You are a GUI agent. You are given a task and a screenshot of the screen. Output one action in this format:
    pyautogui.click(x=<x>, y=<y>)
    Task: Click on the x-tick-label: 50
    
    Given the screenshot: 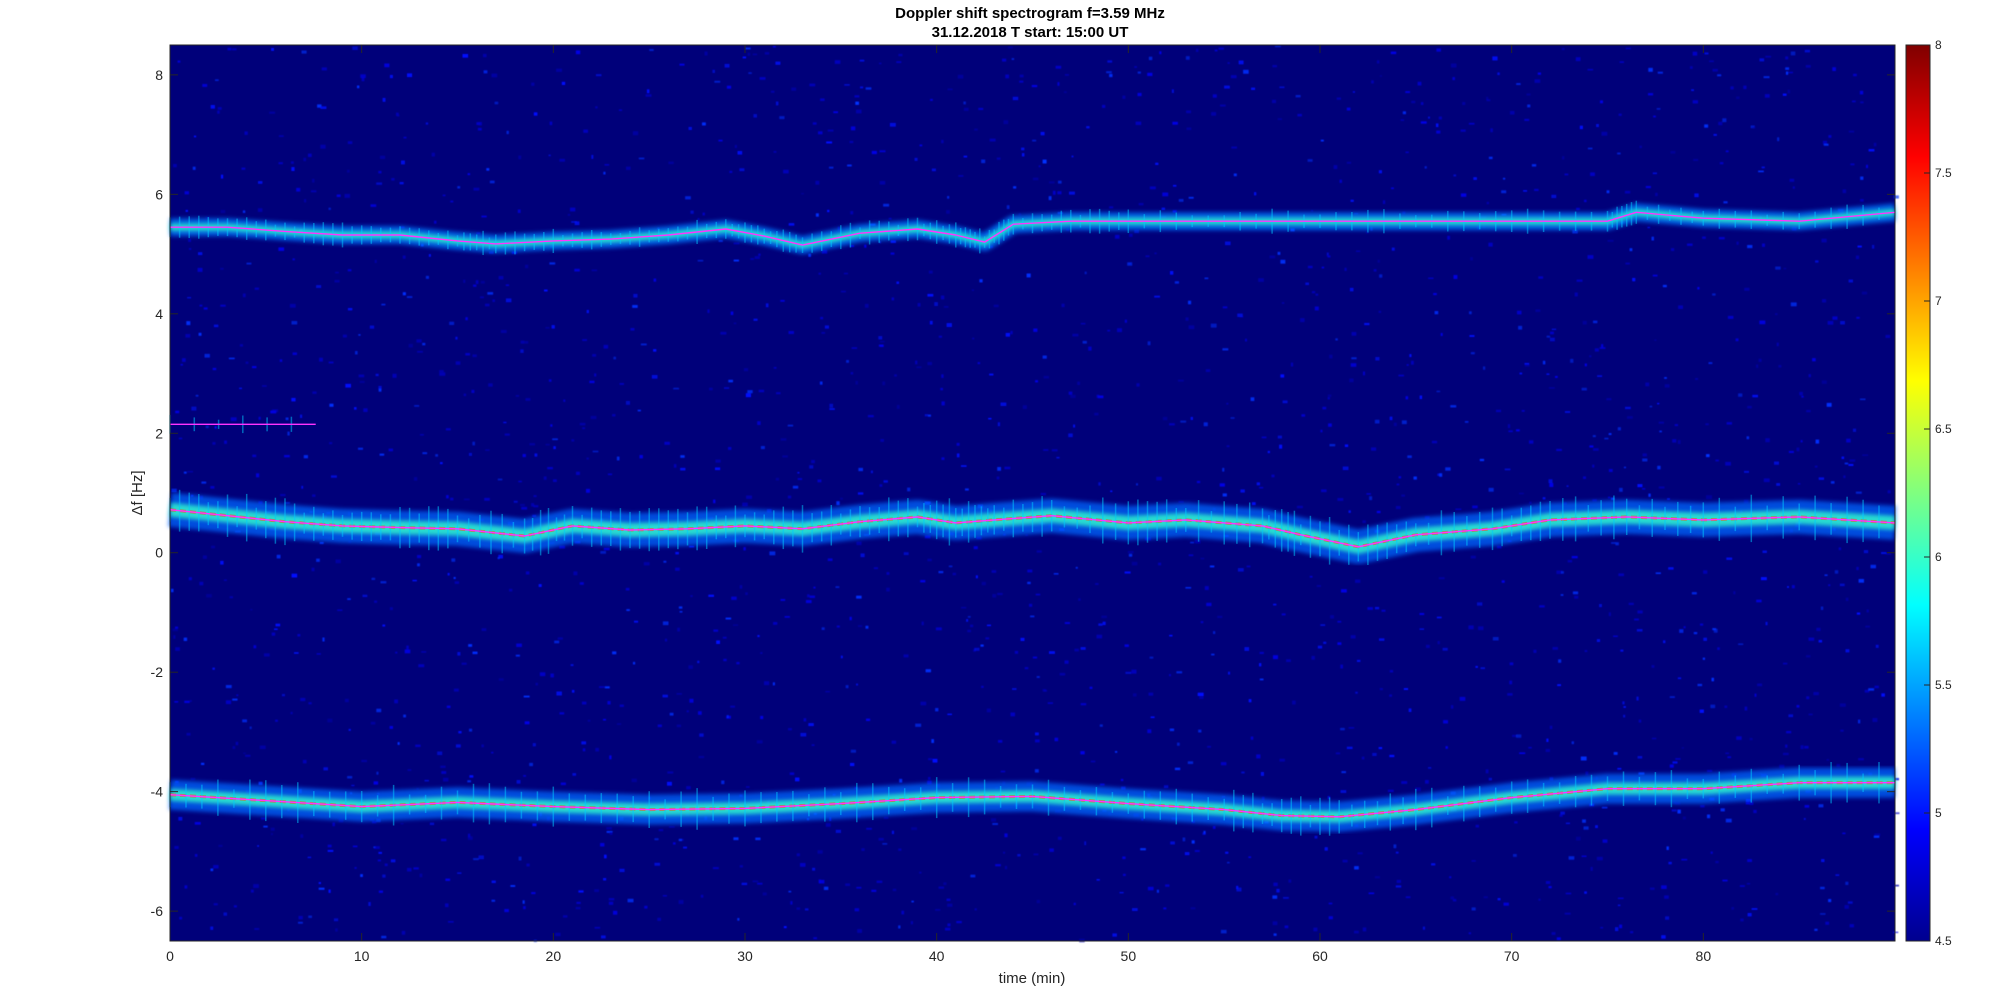 What is the action you would take?
    pyautogui.click(x=1129, y=956)
    